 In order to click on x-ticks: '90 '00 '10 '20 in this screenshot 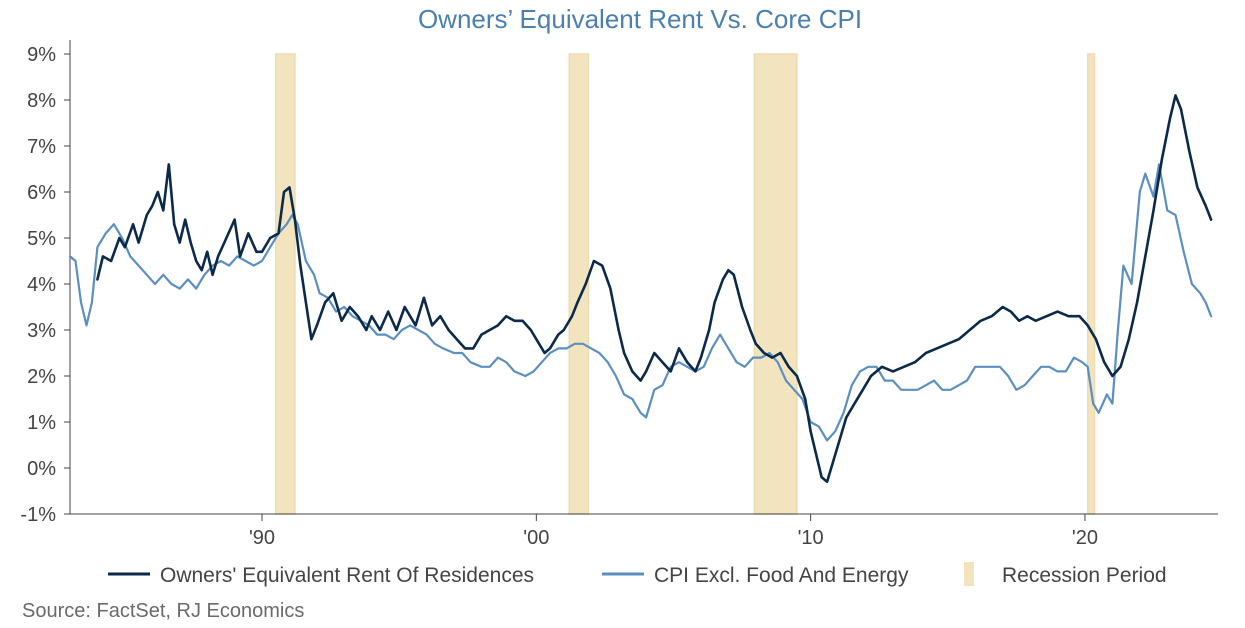, I will do `click(673, 531)`.